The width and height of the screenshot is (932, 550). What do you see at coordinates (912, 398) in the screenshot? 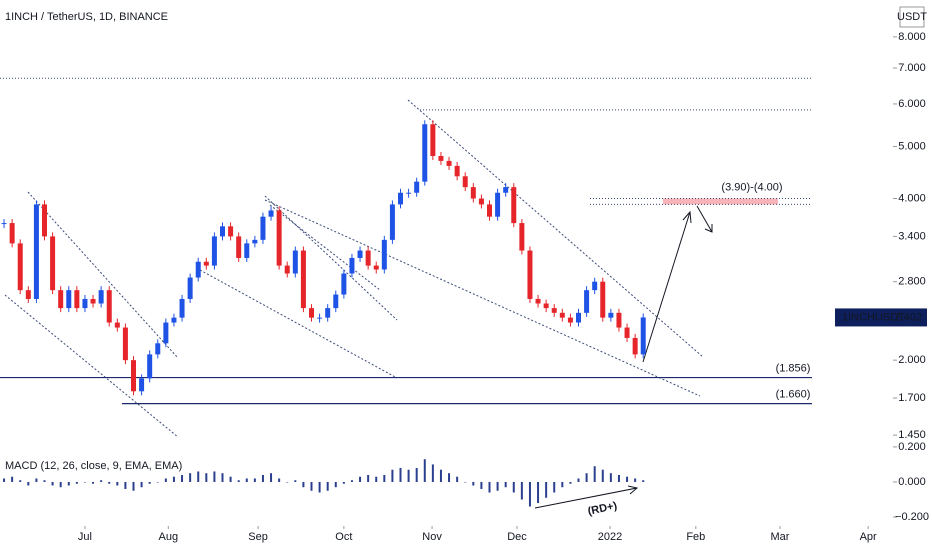
I see `y-tick-label: 1.700` at bounding box center [912, 398].